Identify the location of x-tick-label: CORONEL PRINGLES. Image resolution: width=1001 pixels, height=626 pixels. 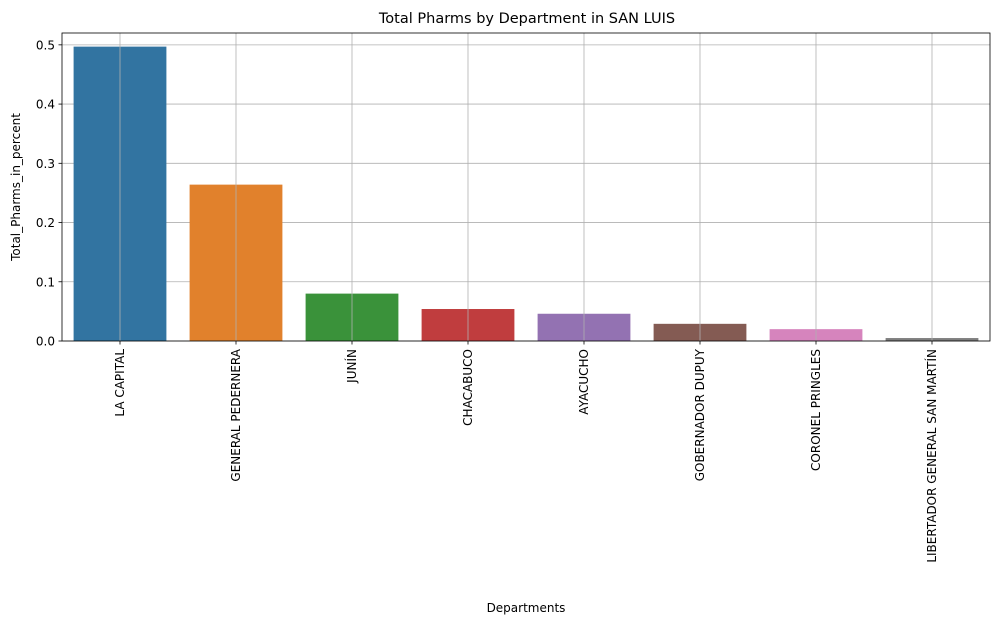
(816, 410).